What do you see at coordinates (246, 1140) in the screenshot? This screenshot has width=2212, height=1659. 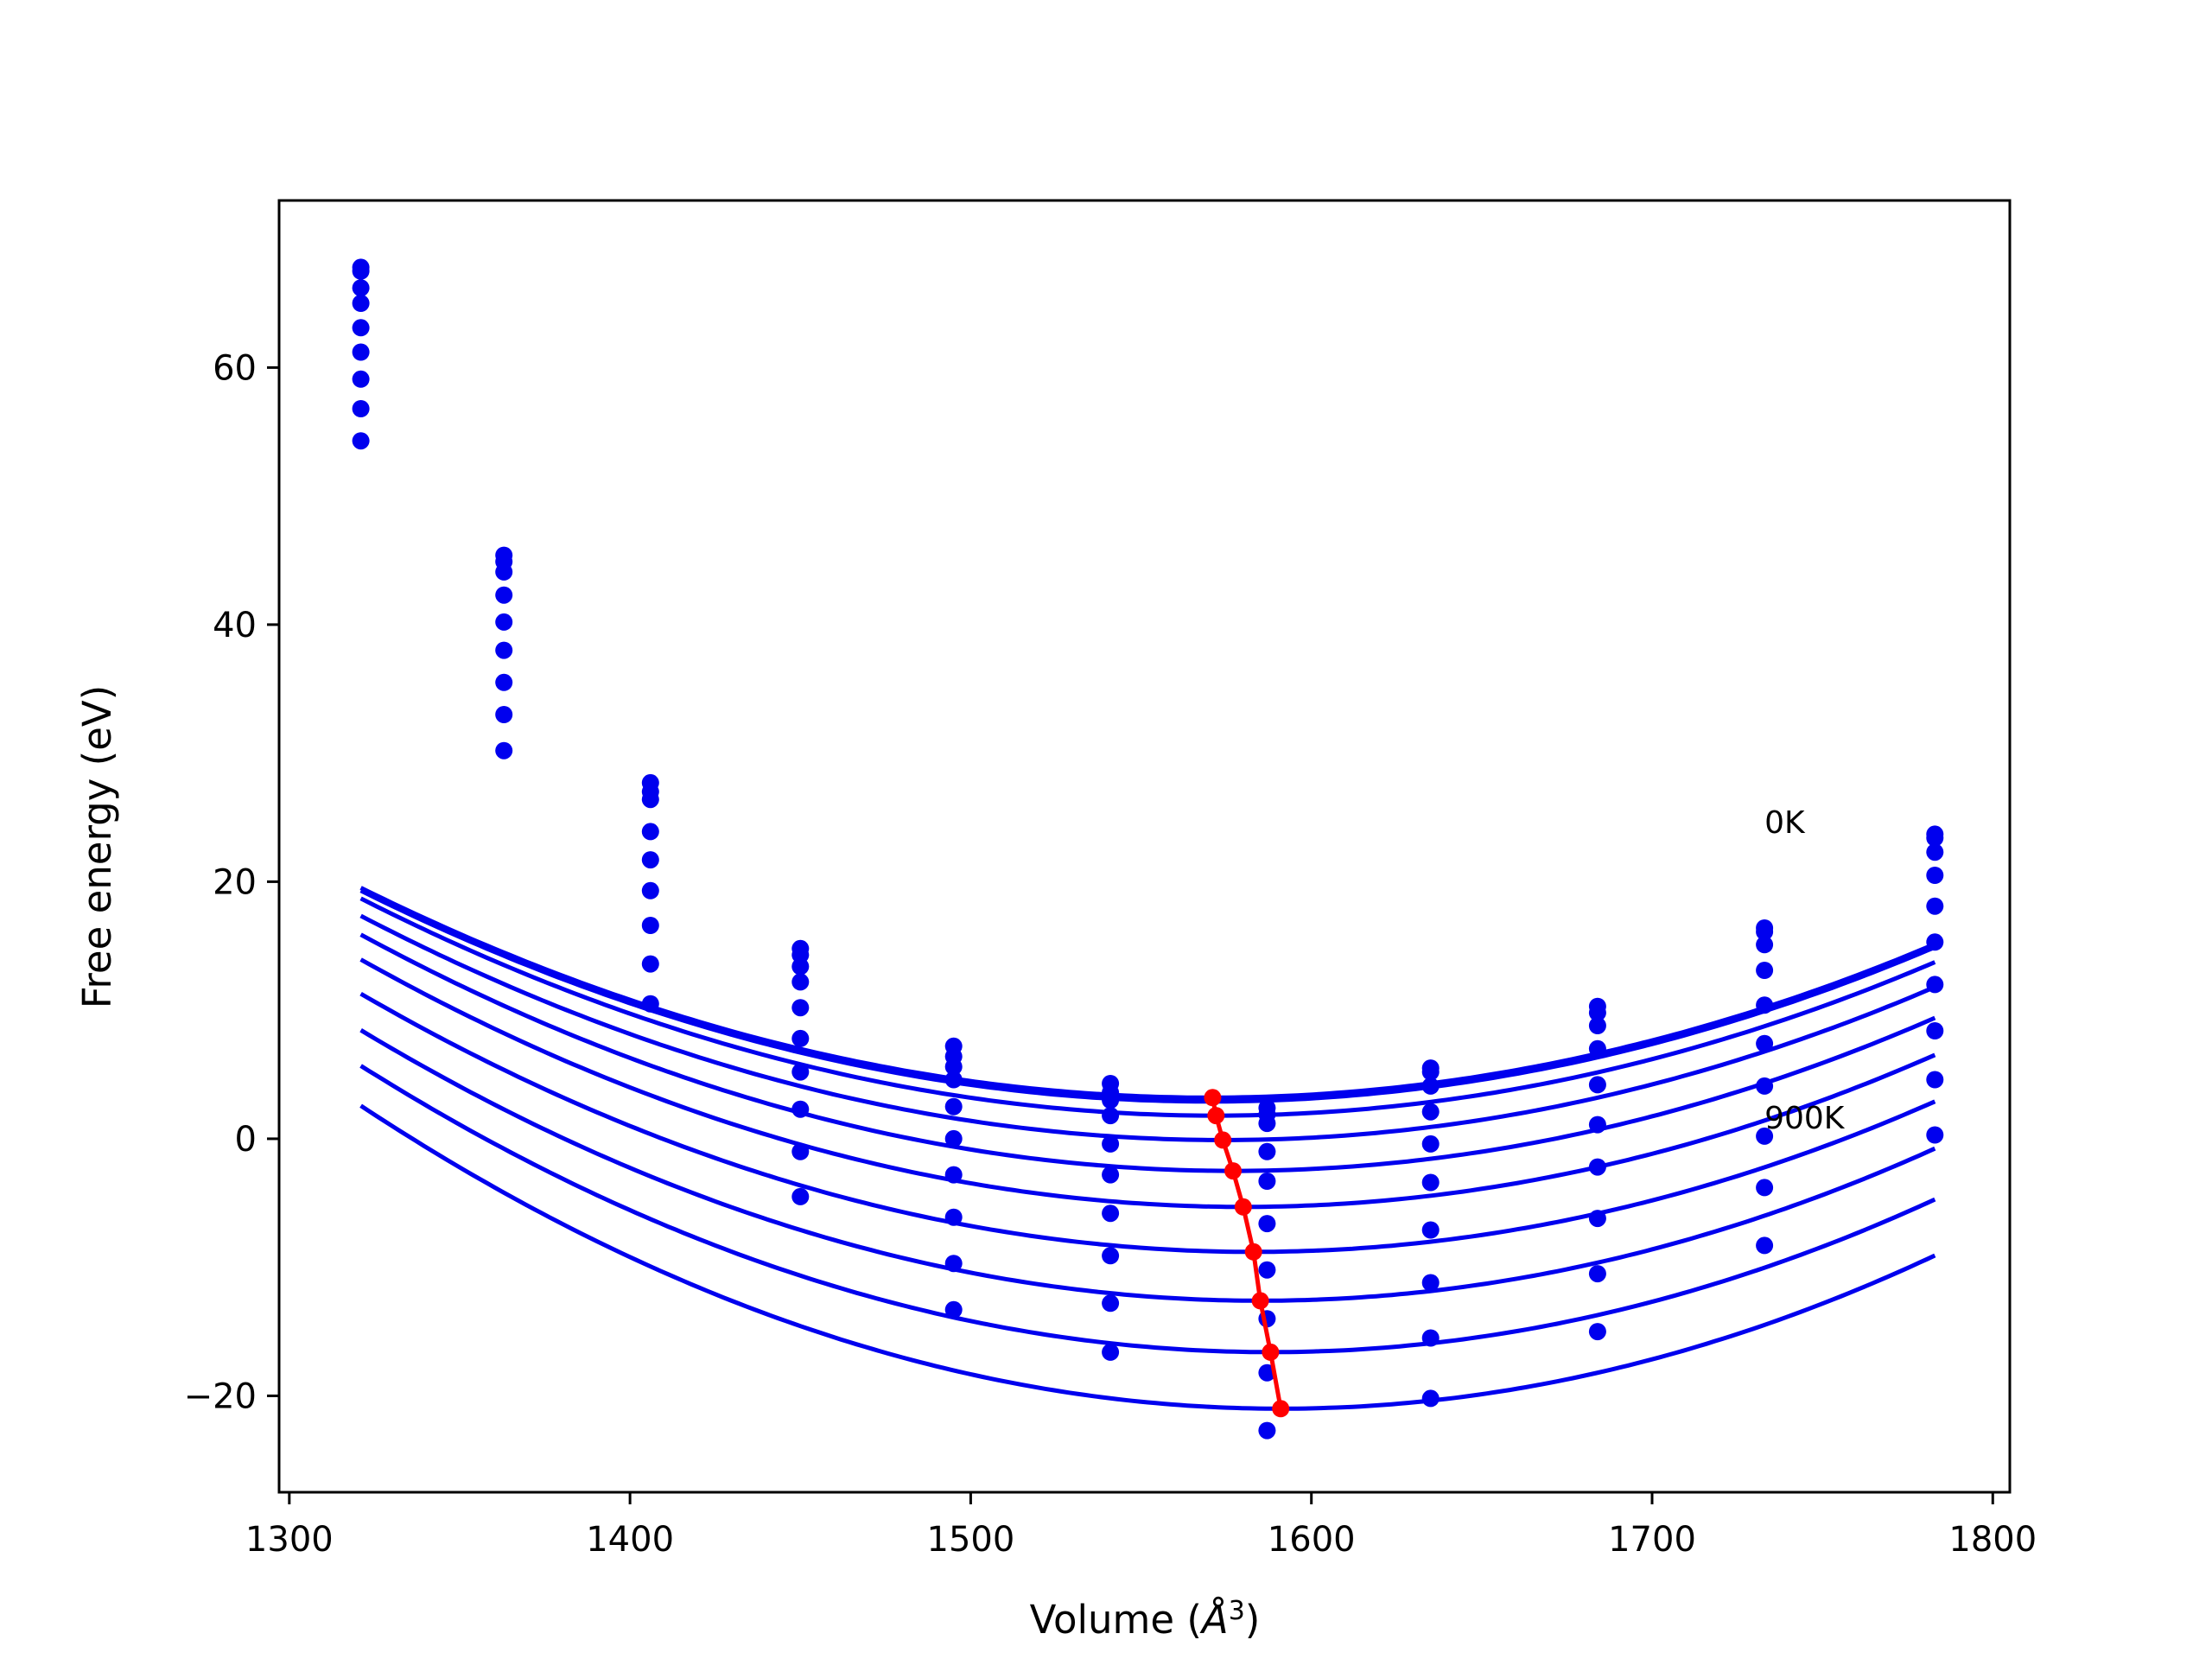 I see `y-tick-label: 0` at bounding box center [246, 1140].